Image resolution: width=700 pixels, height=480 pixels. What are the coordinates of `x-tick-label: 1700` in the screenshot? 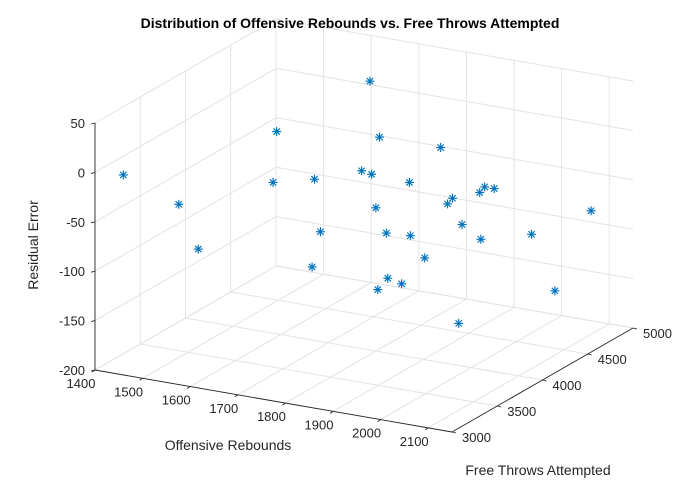 It's located at (223, 408).